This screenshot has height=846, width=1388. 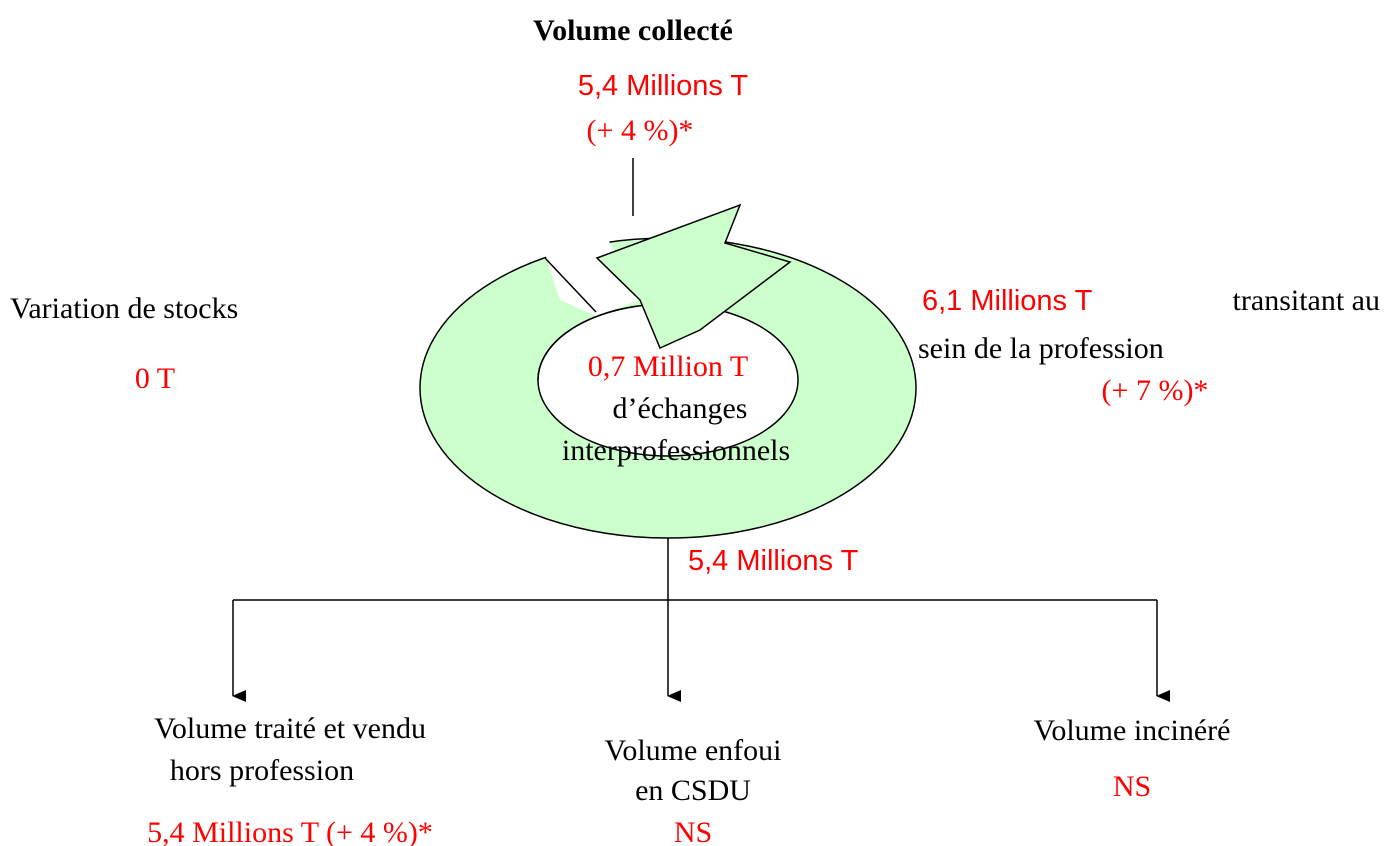 I want to click on center-line1: d’échanges, so click(x=680, y=408).